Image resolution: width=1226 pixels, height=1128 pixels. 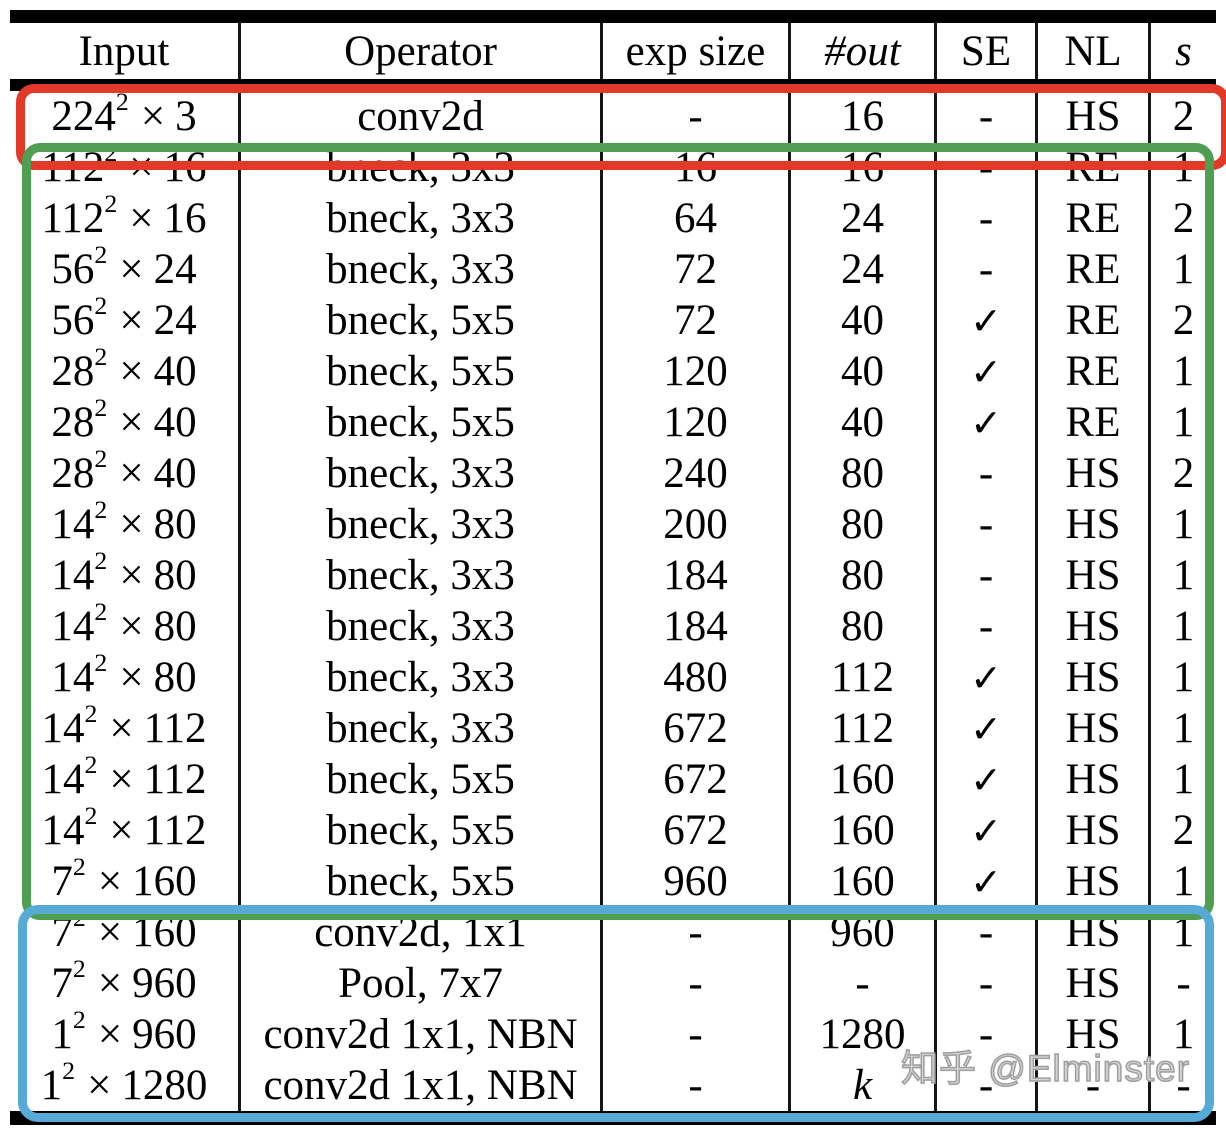 I want to click on input-channels: 960, so click(x=164, y=983).